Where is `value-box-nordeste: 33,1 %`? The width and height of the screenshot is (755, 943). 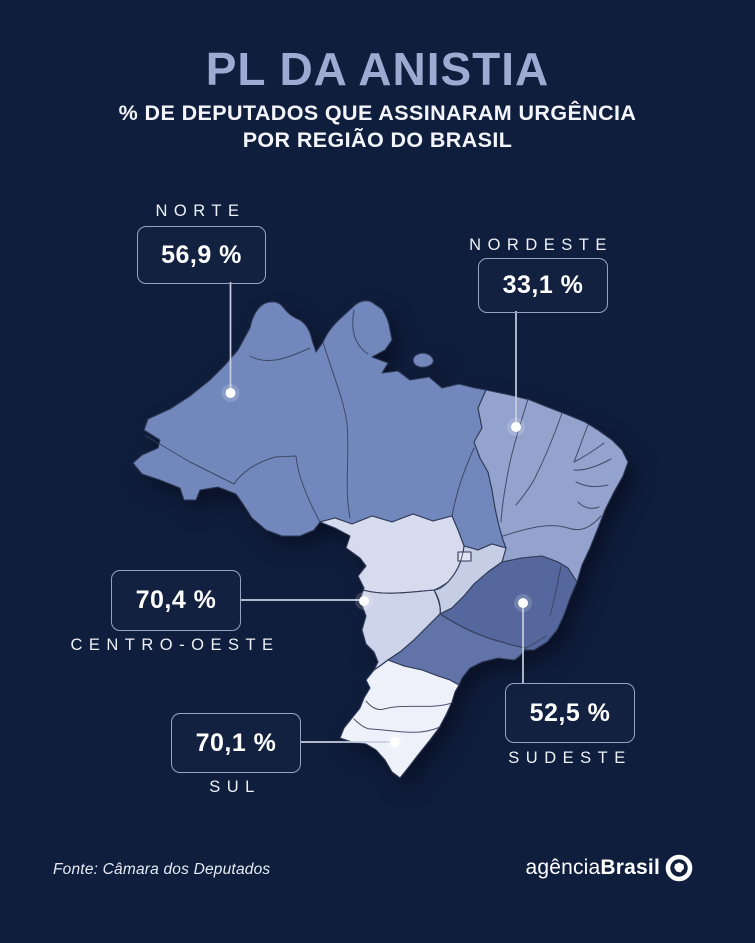 value-box-nordeste: 33,1 % is located at coordinates (543, 285).